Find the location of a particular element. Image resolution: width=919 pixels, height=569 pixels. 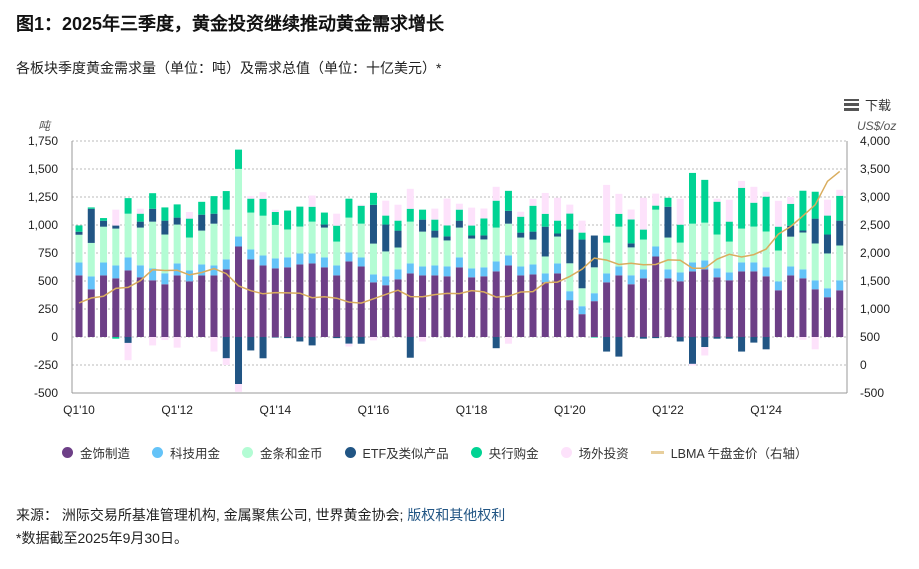

legend-item-etf: ETF及类似产品 is located at coordinates (396, 452).